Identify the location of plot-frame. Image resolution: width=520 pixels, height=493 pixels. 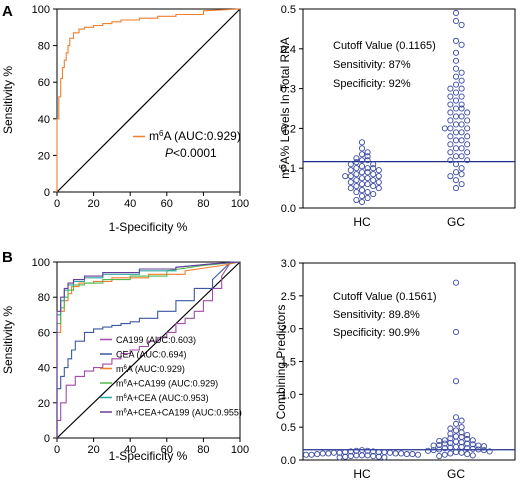
(148, 100).